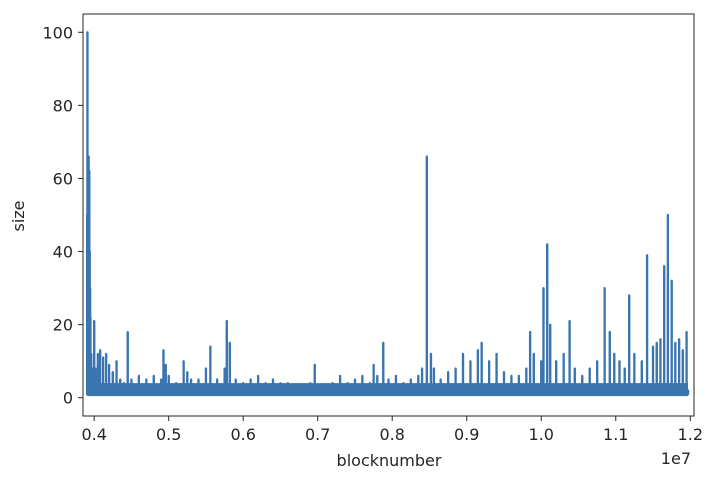  What do you see at coordinates (68, 398) in the screenshot?
I see `y-tick-label: 0` at bounding box center [68, 398].